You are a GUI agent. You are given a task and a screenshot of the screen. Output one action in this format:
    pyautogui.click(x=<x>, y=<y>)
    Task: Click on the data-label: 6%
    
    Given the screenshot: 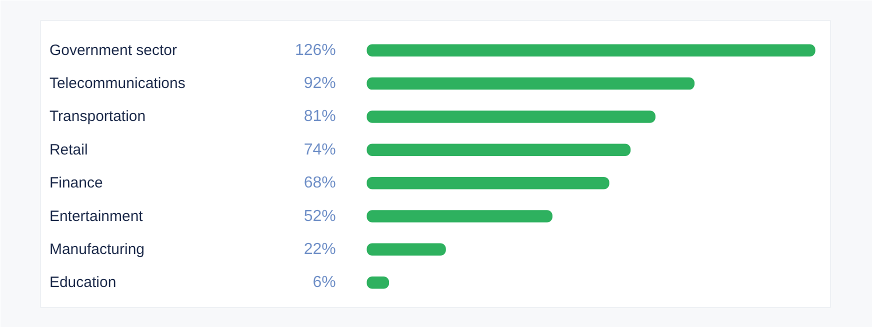 What is the action you would take?
    pyautogui.click(x=324, y=283)
    